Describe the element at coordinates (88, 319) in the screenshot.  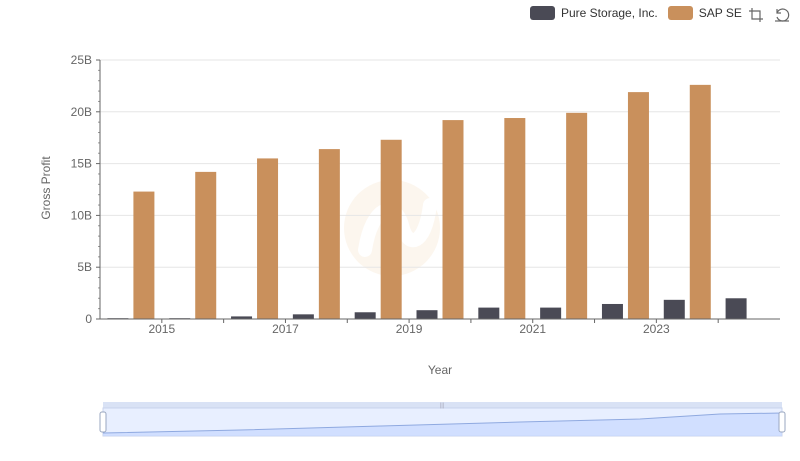
I see `y-tick-label: 0` at that location.